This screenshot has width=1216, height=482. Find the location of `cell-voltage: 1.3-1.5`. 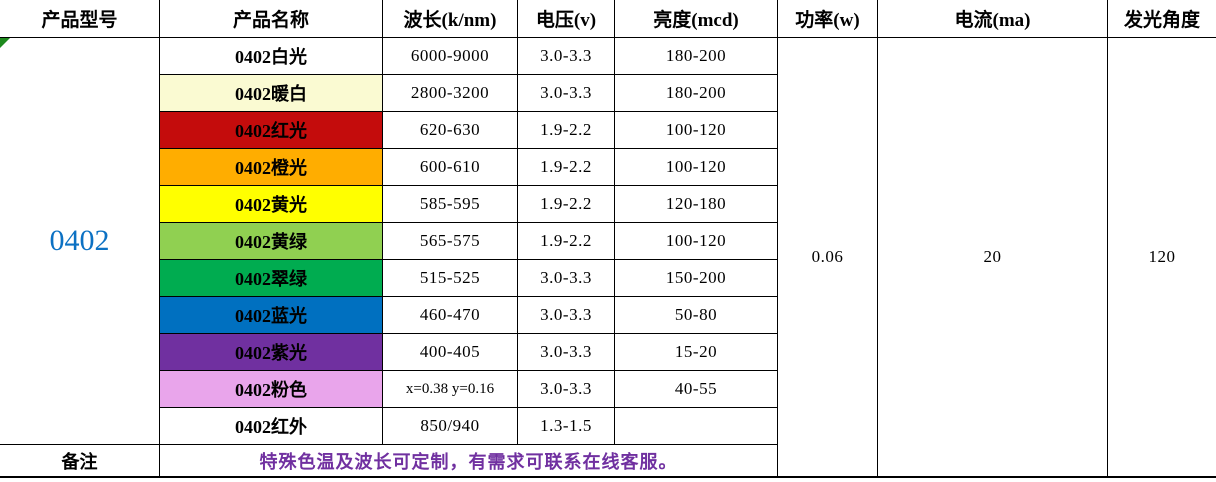

cell-voltage: 1.3-1.5 is located at coordinates (566, 426).